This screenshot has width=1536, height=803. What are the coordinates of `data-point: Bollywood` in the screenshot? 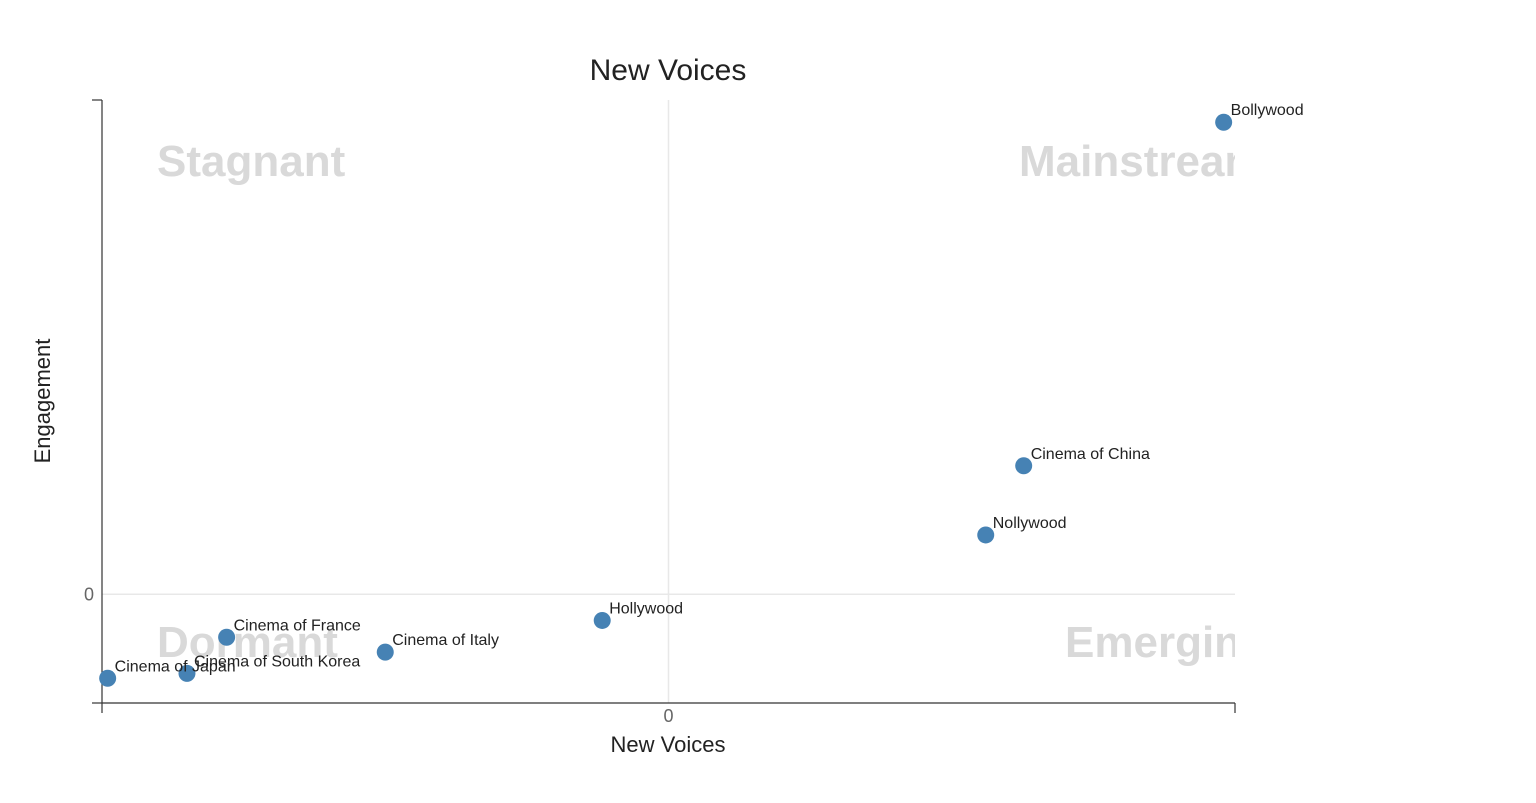 It's located at (1259, 116).